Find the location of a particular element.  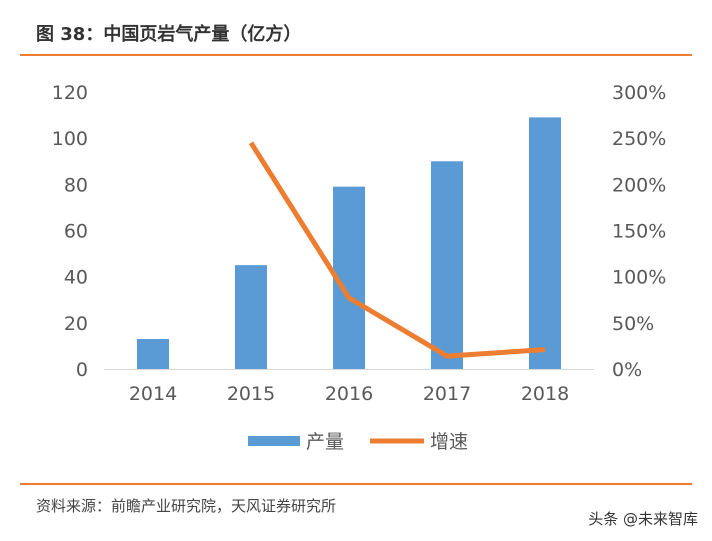

legend-line-label: 增速 is located at coordinates (449, 442).